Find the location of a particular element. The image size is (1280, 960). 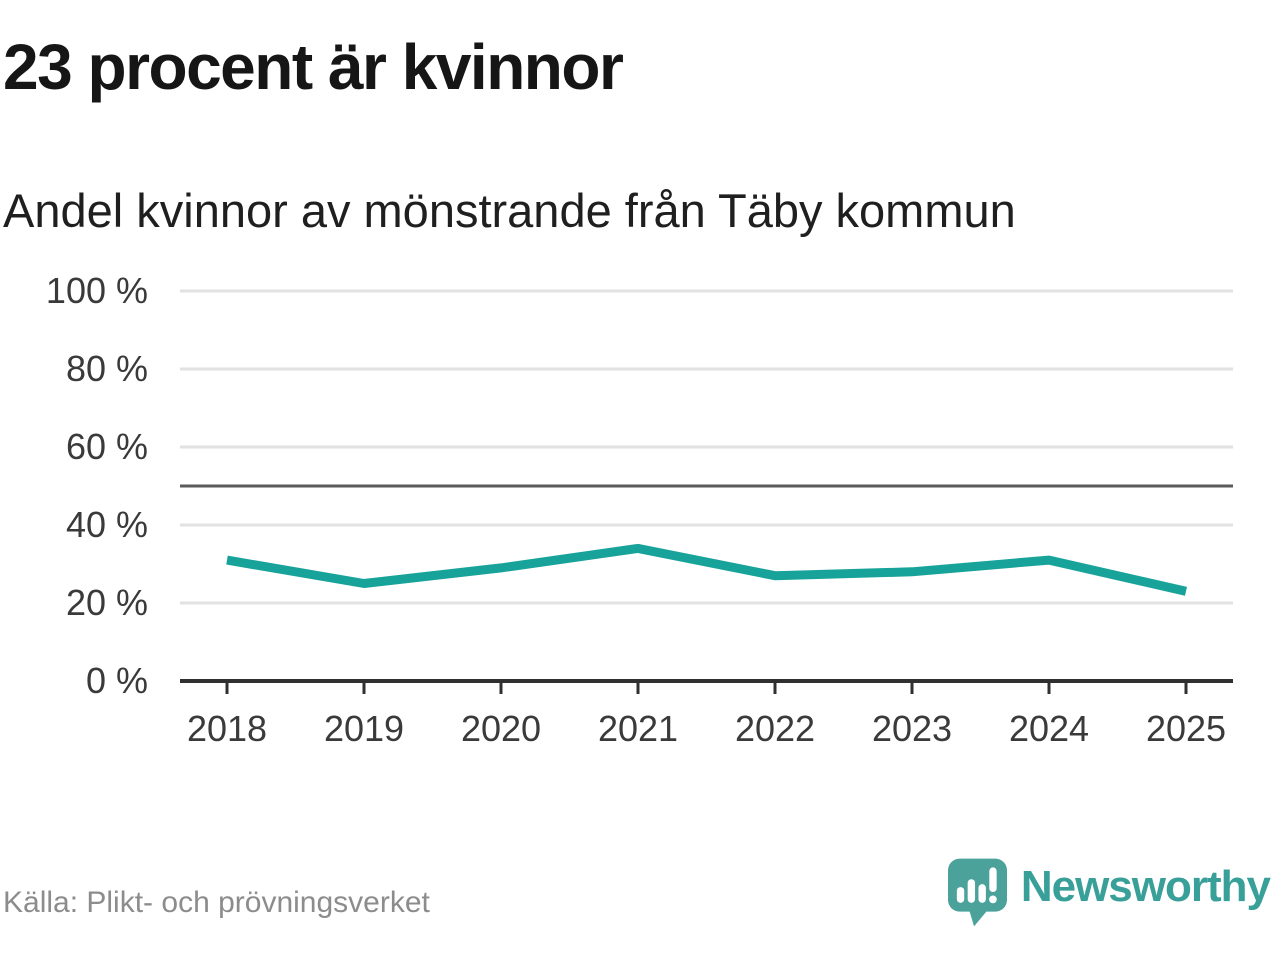

x-tick-label: 2025 is located at coordinates (1186, 728).